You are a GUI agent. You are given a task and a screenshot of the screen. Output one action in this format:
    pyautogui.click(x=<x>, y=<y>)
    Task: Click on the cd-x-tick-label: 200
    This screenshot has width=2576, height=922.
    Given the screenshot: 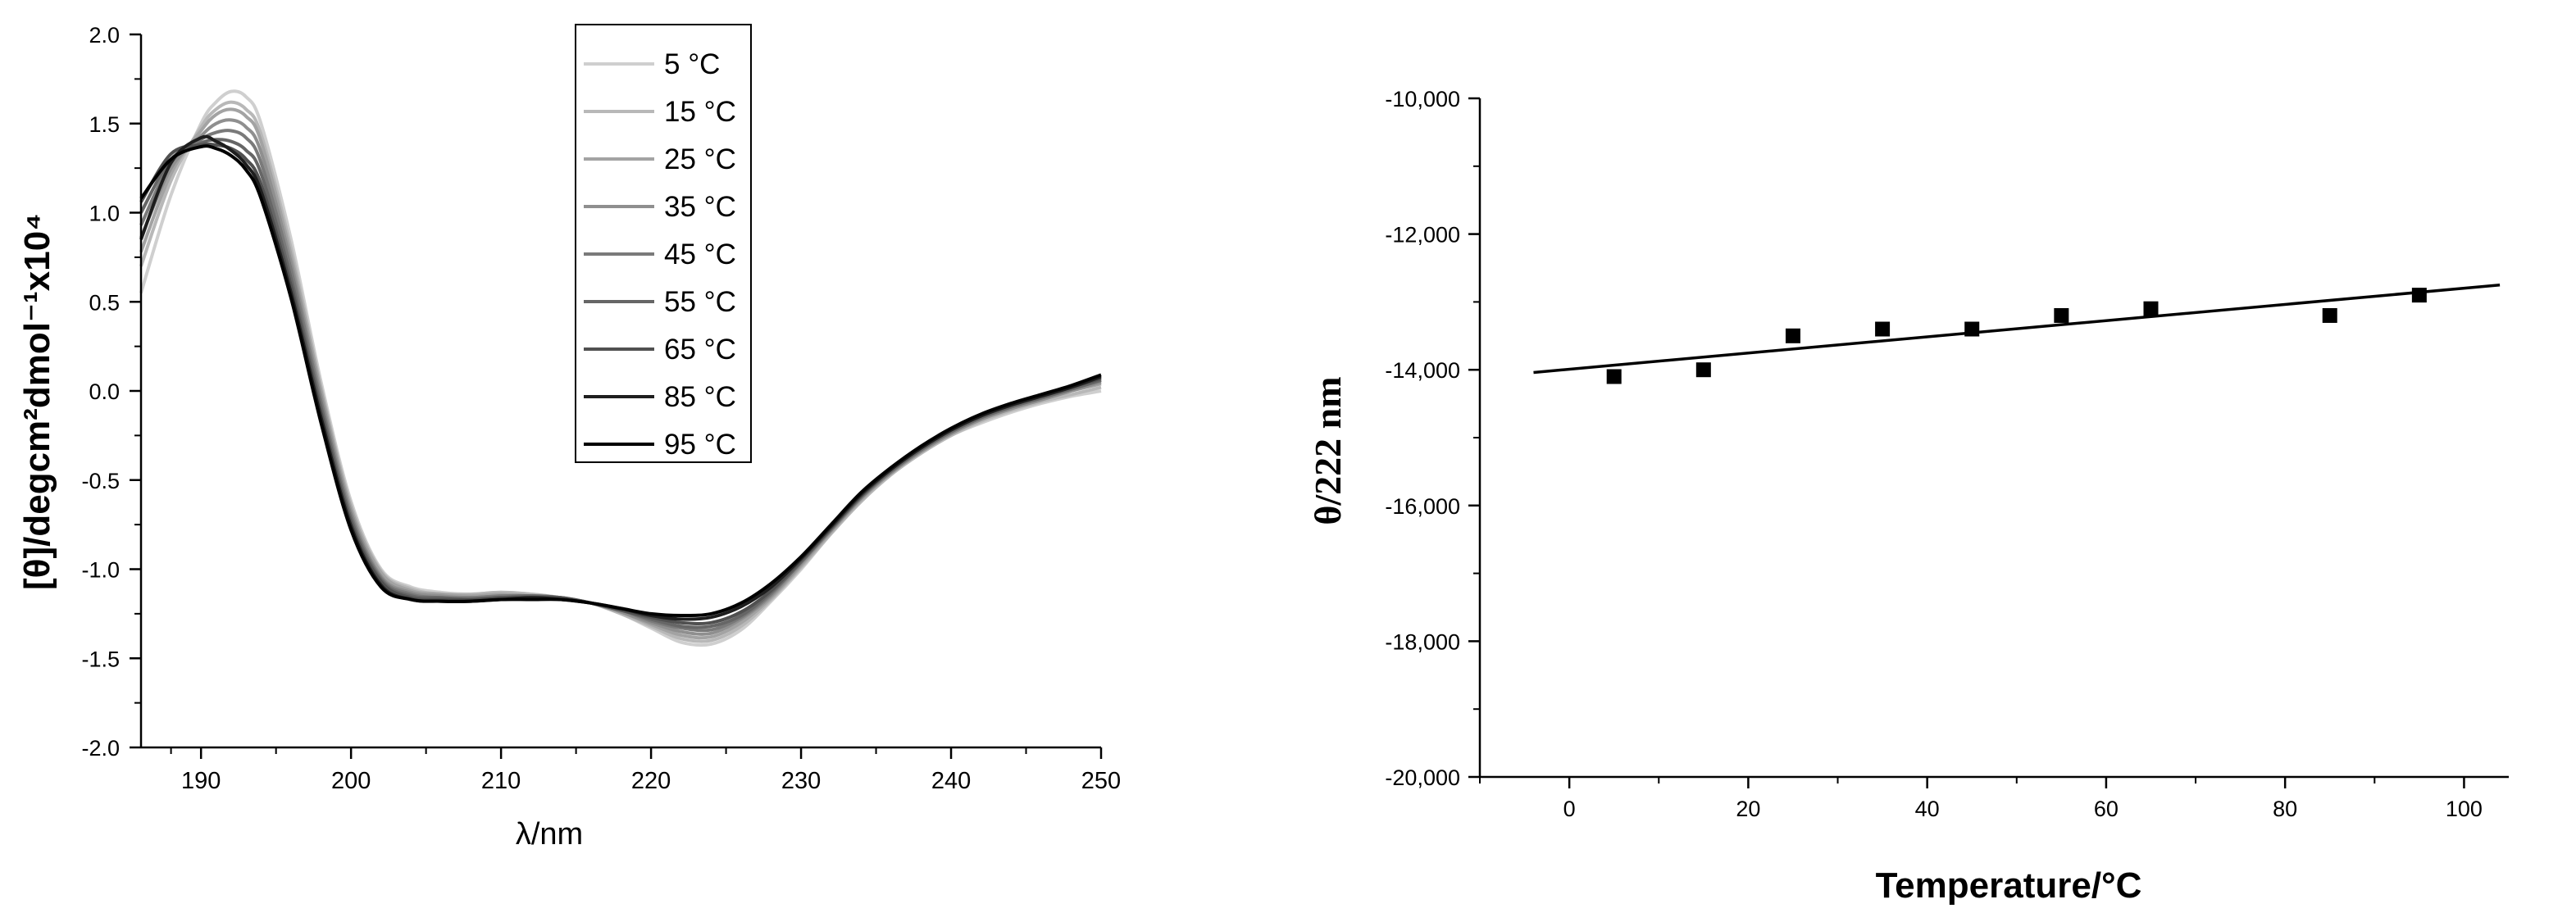 What is the action you would take?
    pyautogui.click(x=351, y=781)
    